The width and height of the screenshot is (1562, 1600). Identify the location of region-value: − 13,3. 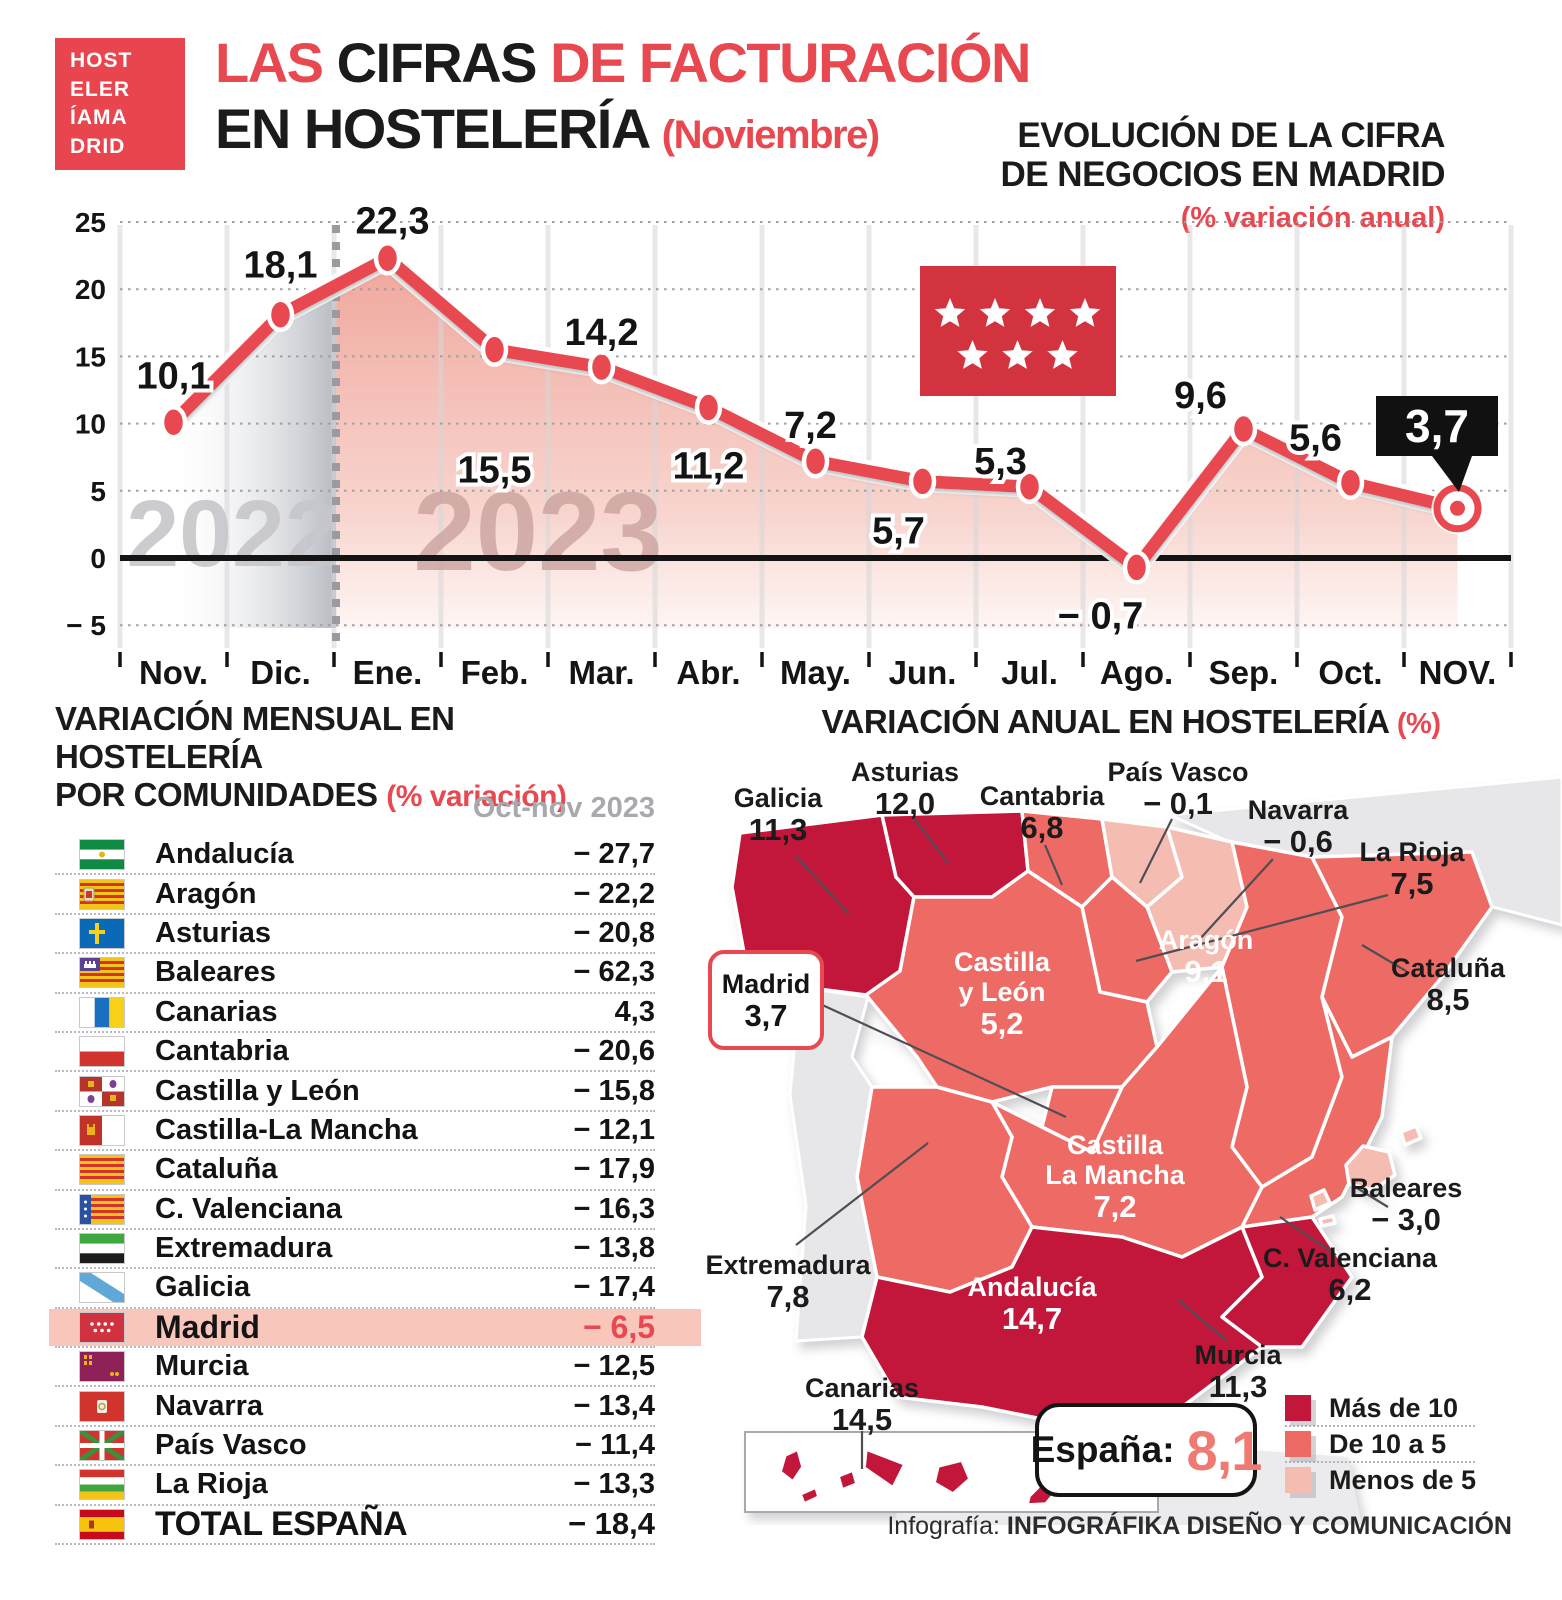
(614, 1484).